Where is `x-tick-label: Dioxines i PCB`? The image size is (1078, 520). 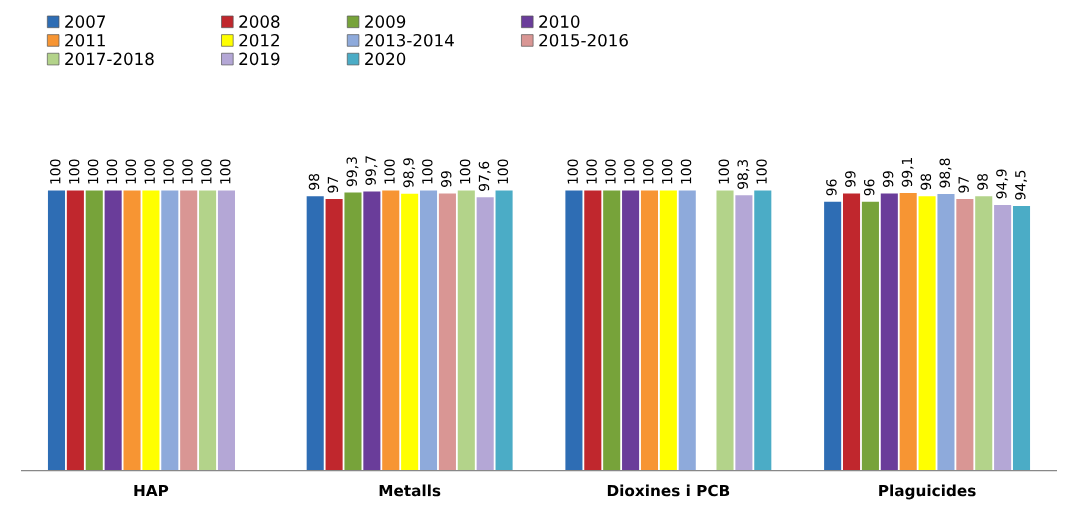
x-tick-label: Dioxines i PCB is located at coordinates (668, 490).